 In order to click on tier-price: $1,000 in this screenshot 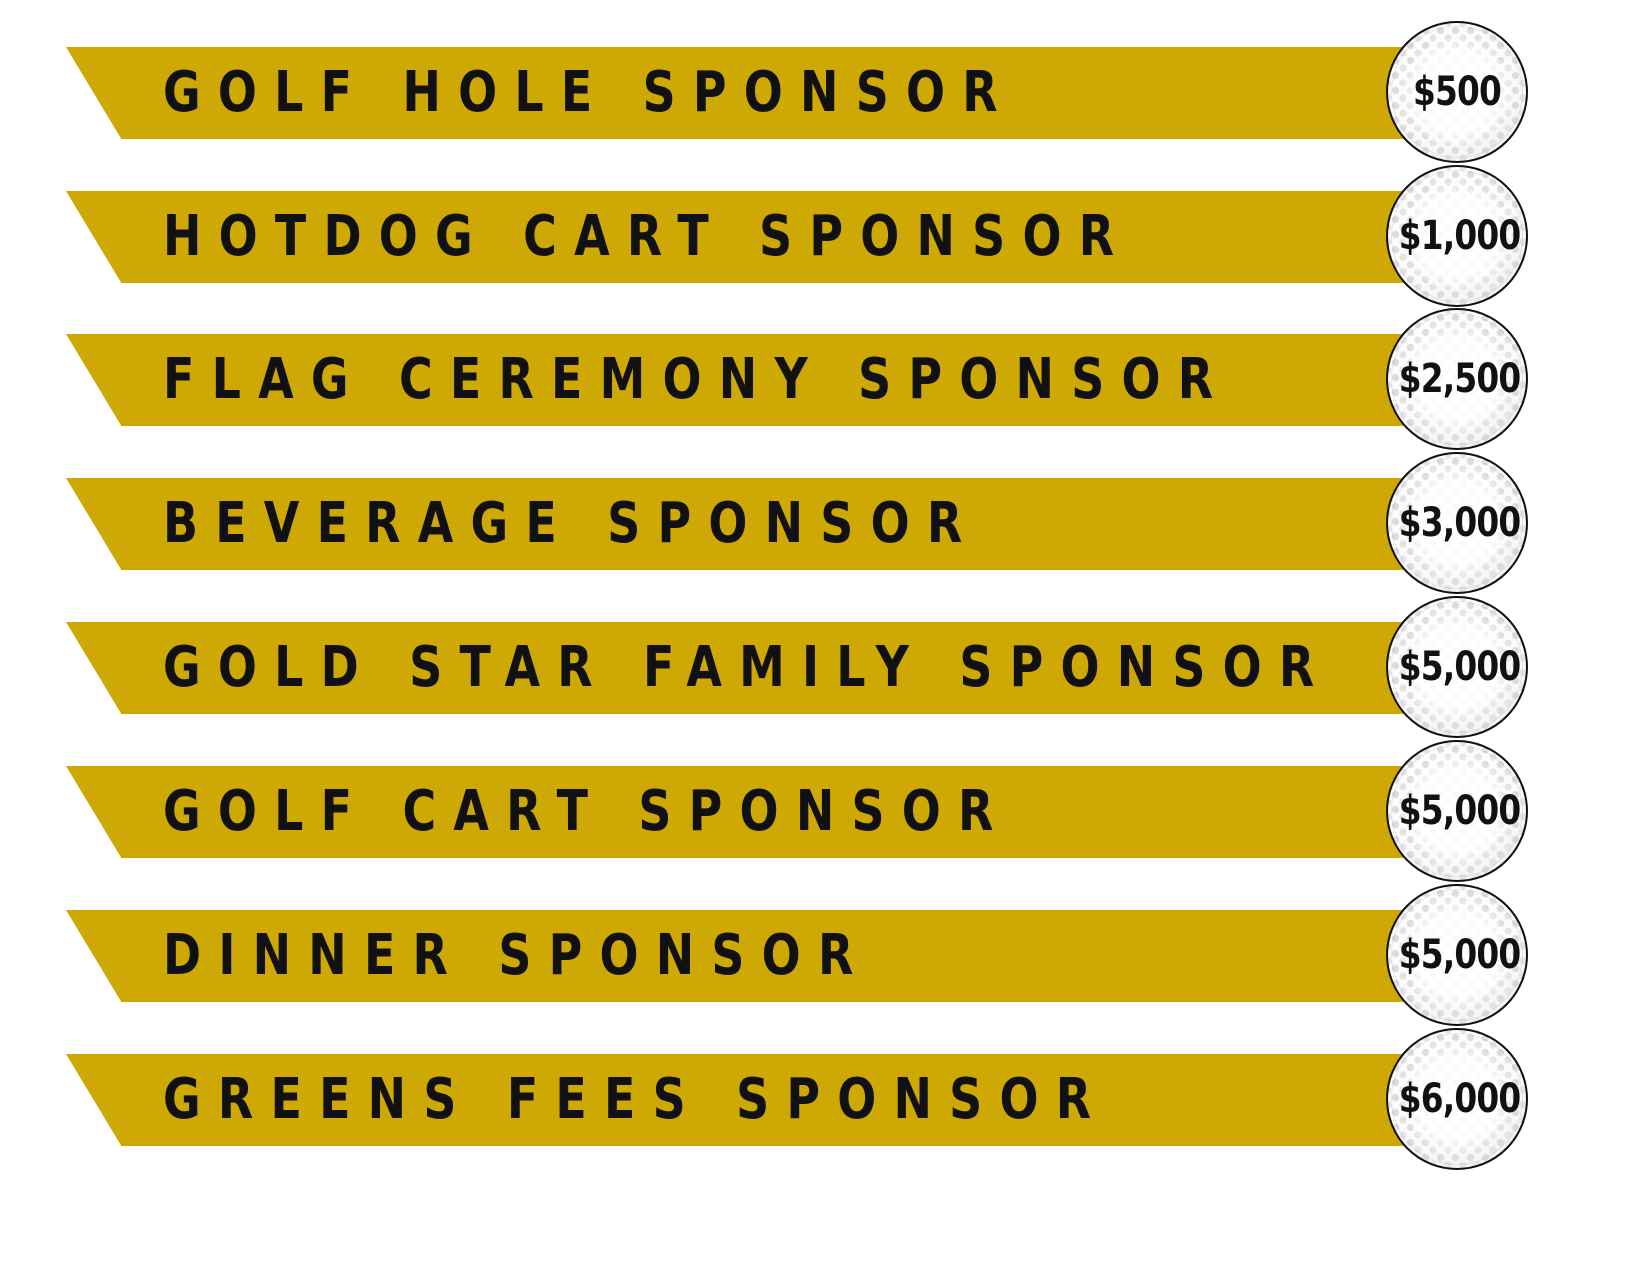, I will do `click(1459, 236)`.